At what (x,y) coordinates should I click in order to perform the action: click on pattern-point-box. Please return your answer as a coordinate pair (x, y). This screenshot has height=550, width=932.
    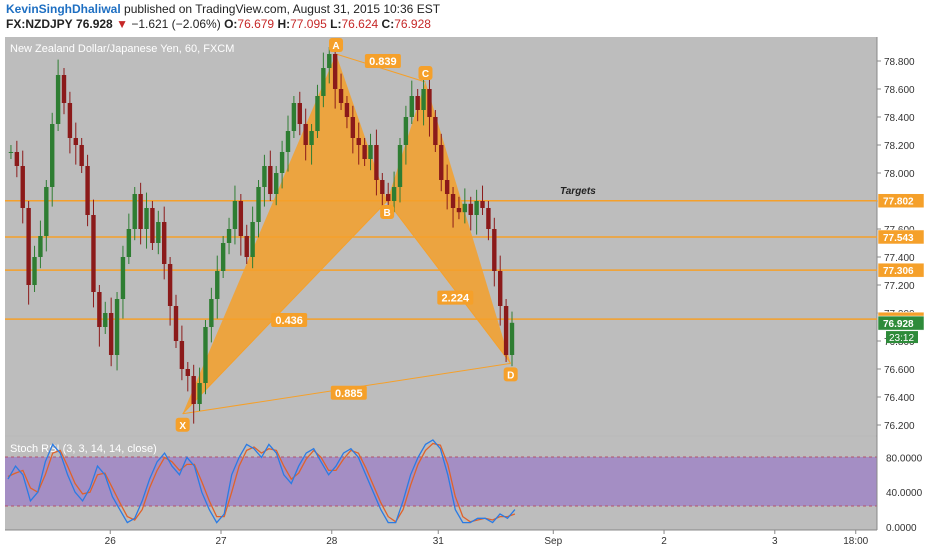
    Looking at the image, I should click on (510, 374).